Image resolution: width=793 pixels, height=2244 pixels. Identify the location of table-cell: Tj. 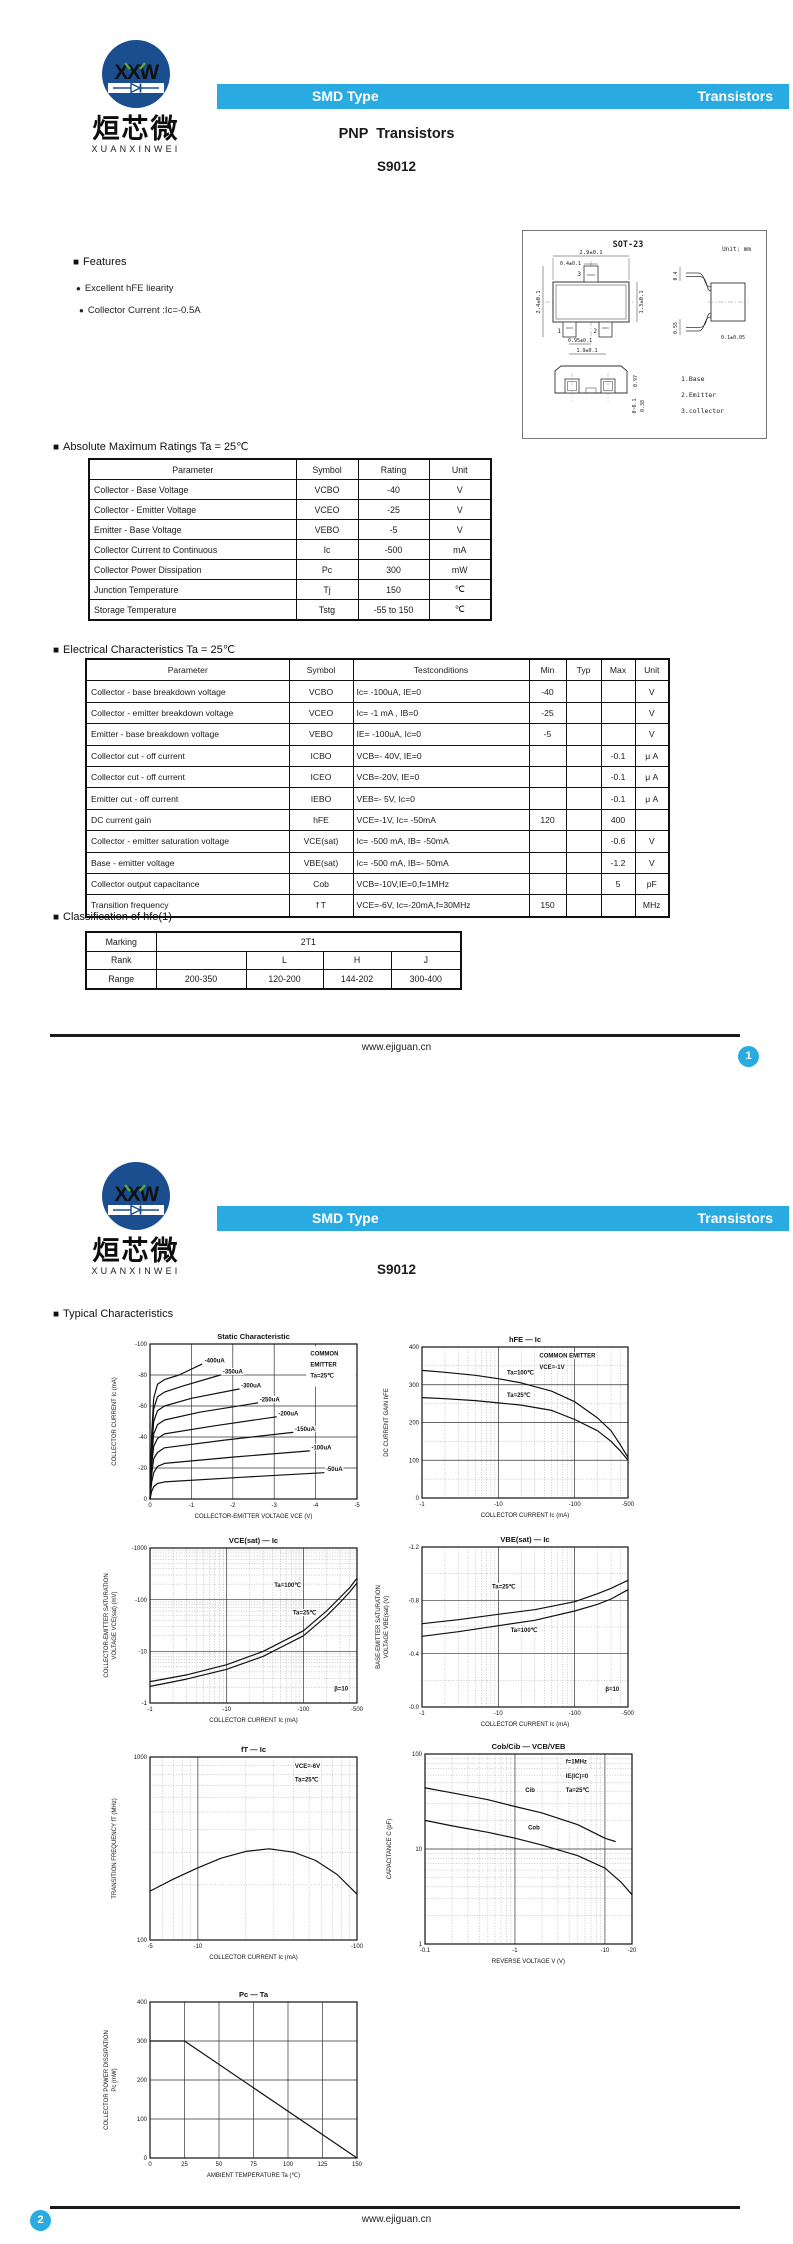
(327, 589).